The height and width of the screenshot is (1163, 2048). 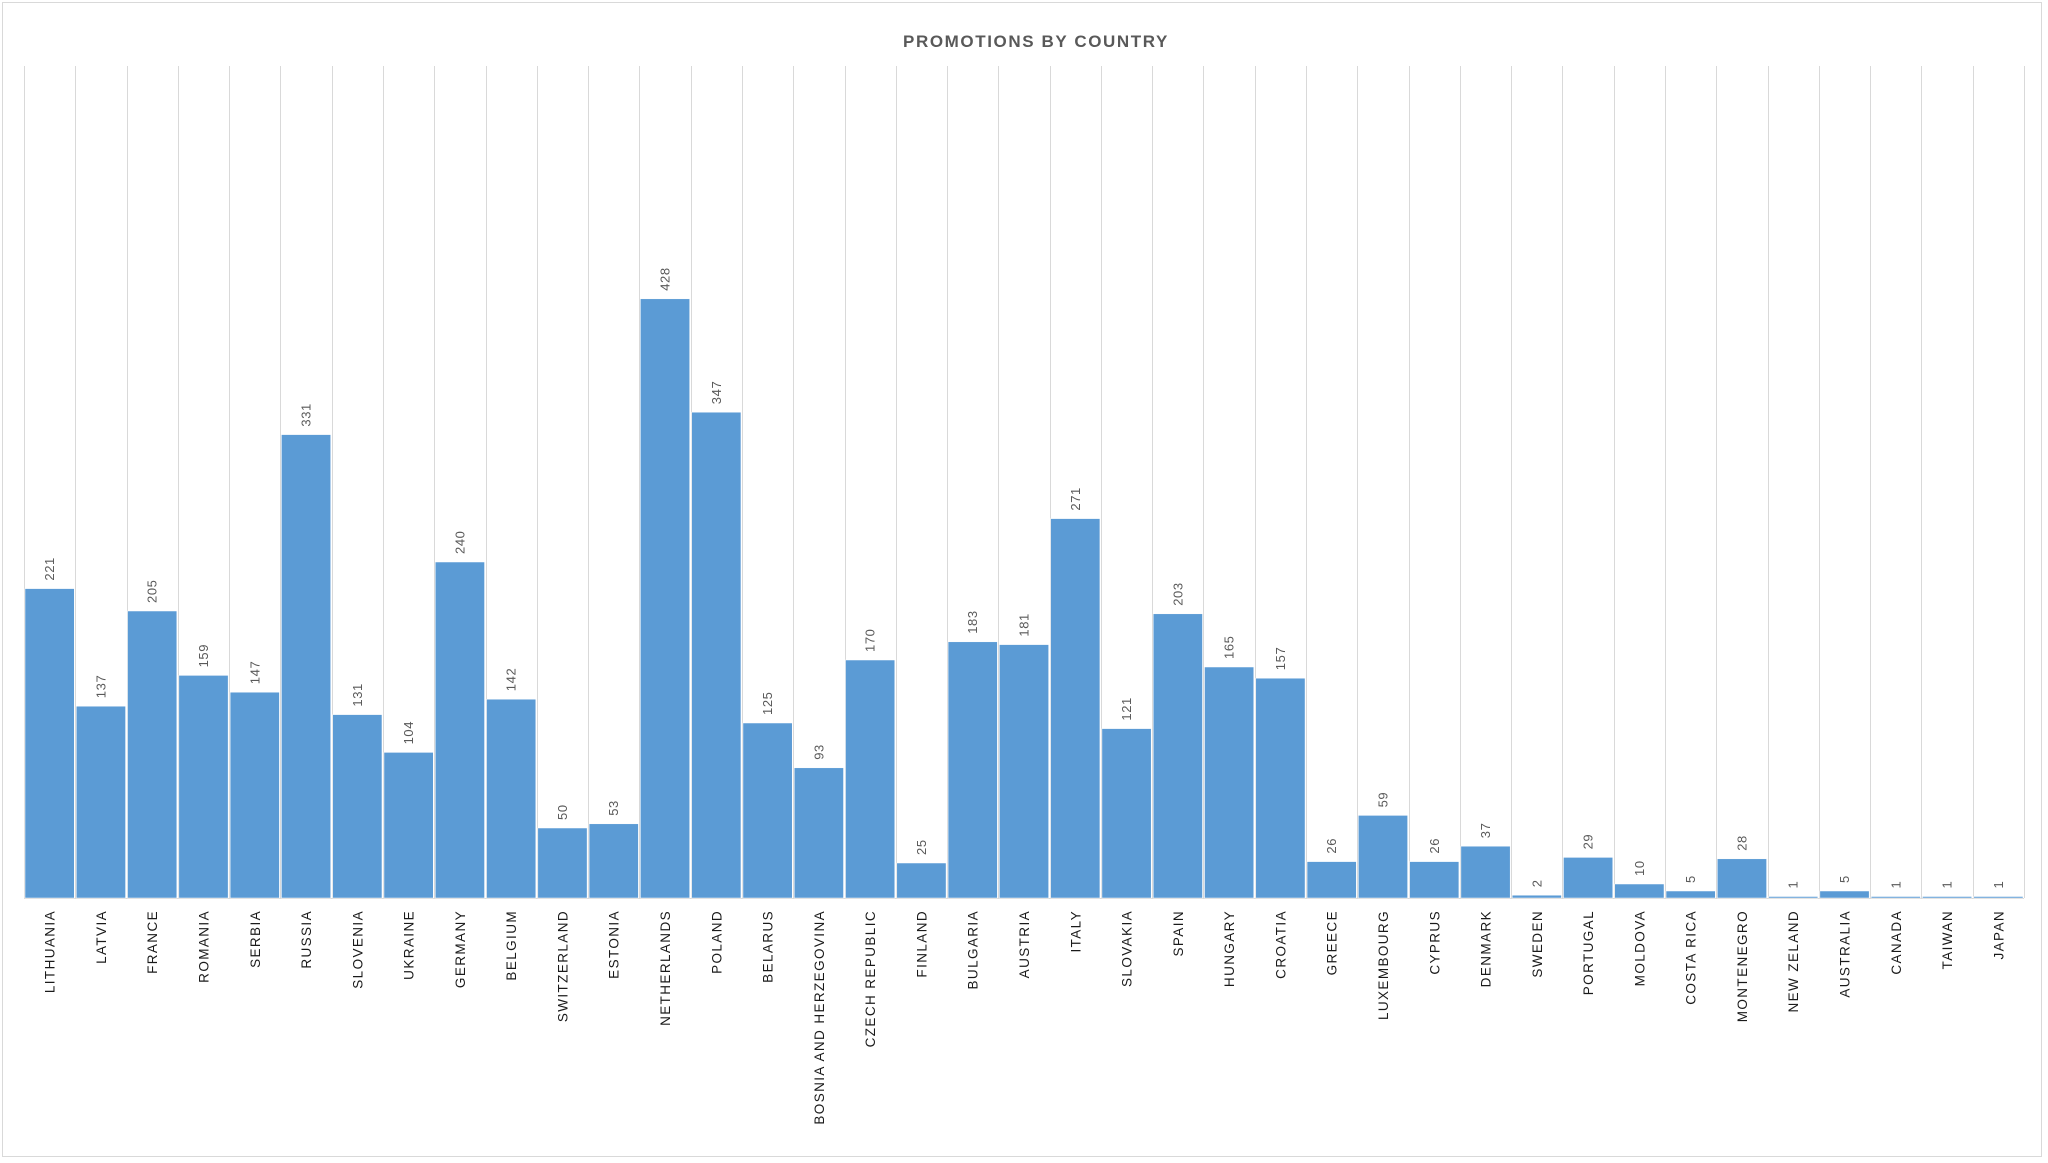 What do you see at coordinates (614, 944) in the screenshot?
I see `category-label-estonia: ESTONIA` at bounding box center [614, 944].